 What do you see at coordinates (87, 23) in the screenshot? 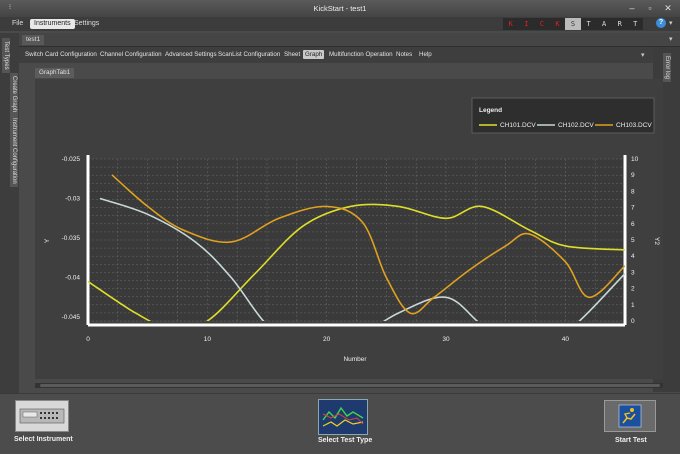
I see `menu-settings: Settings` at bounding box center [87, 23].